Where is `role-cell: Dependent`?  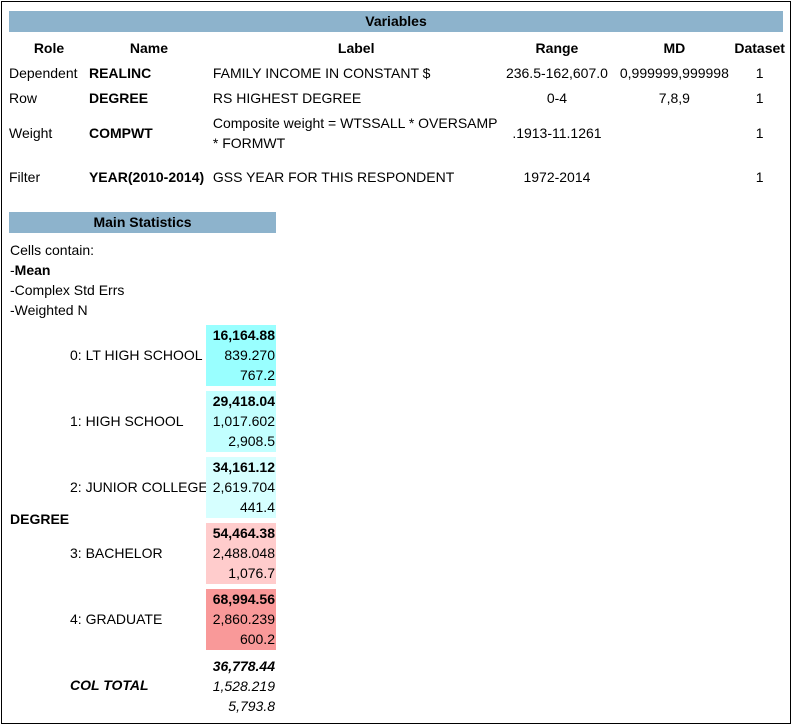 role-cell: Dependent is located at coordinates (43, 72).